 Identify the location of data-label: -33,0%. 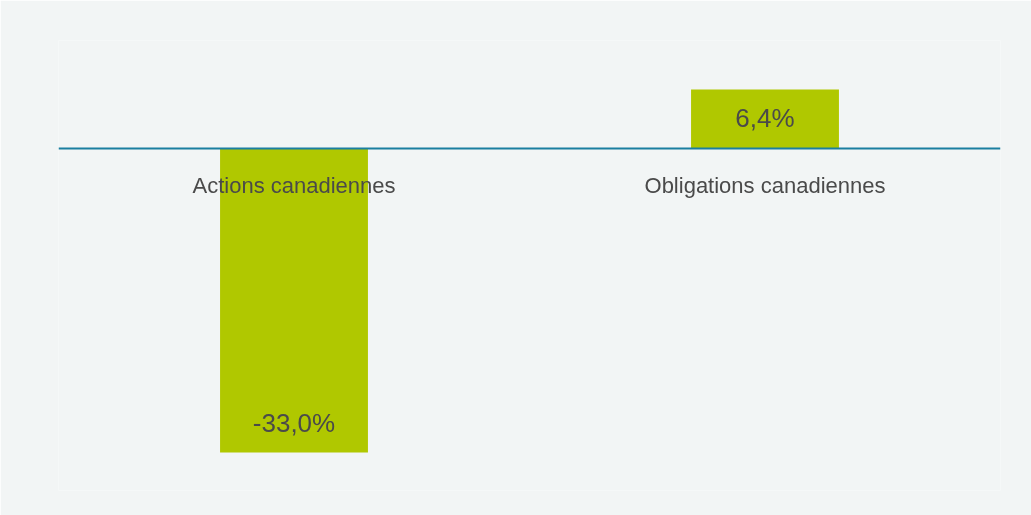
(294, 423).